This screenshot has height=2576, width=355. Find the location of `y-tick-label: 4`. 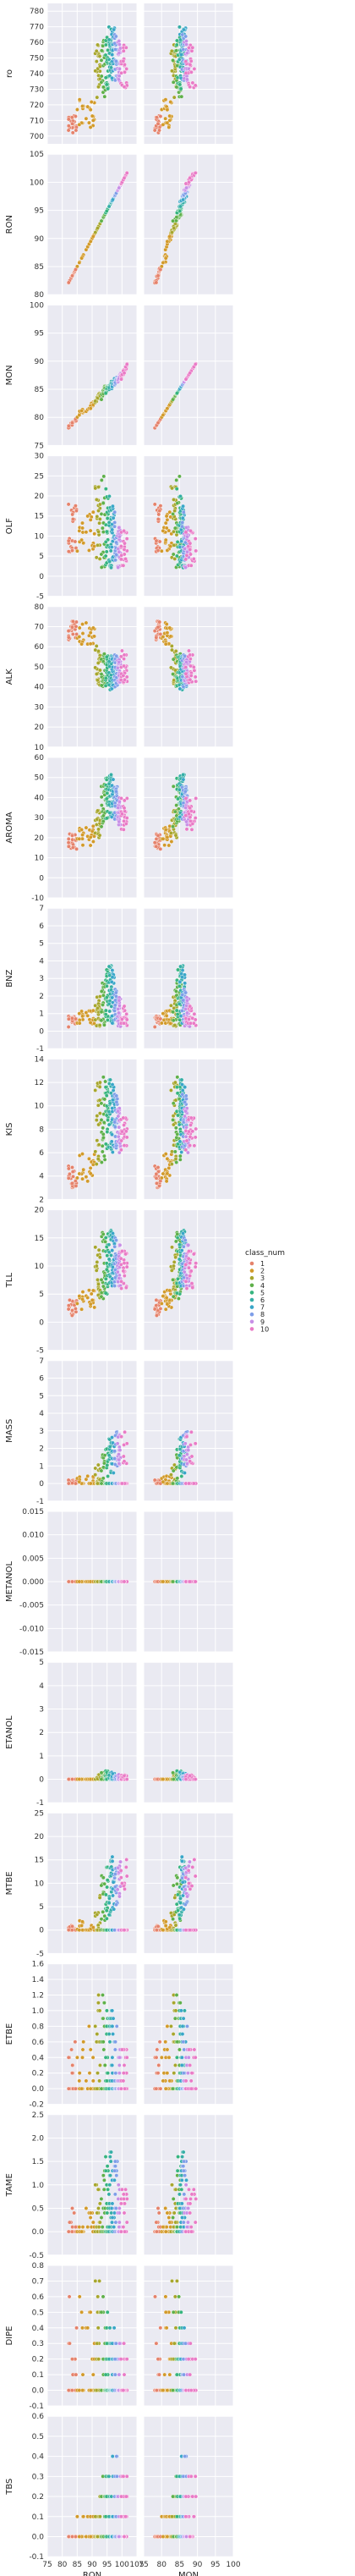

y-tick-label: 4 is located at coordinates (41, 961).